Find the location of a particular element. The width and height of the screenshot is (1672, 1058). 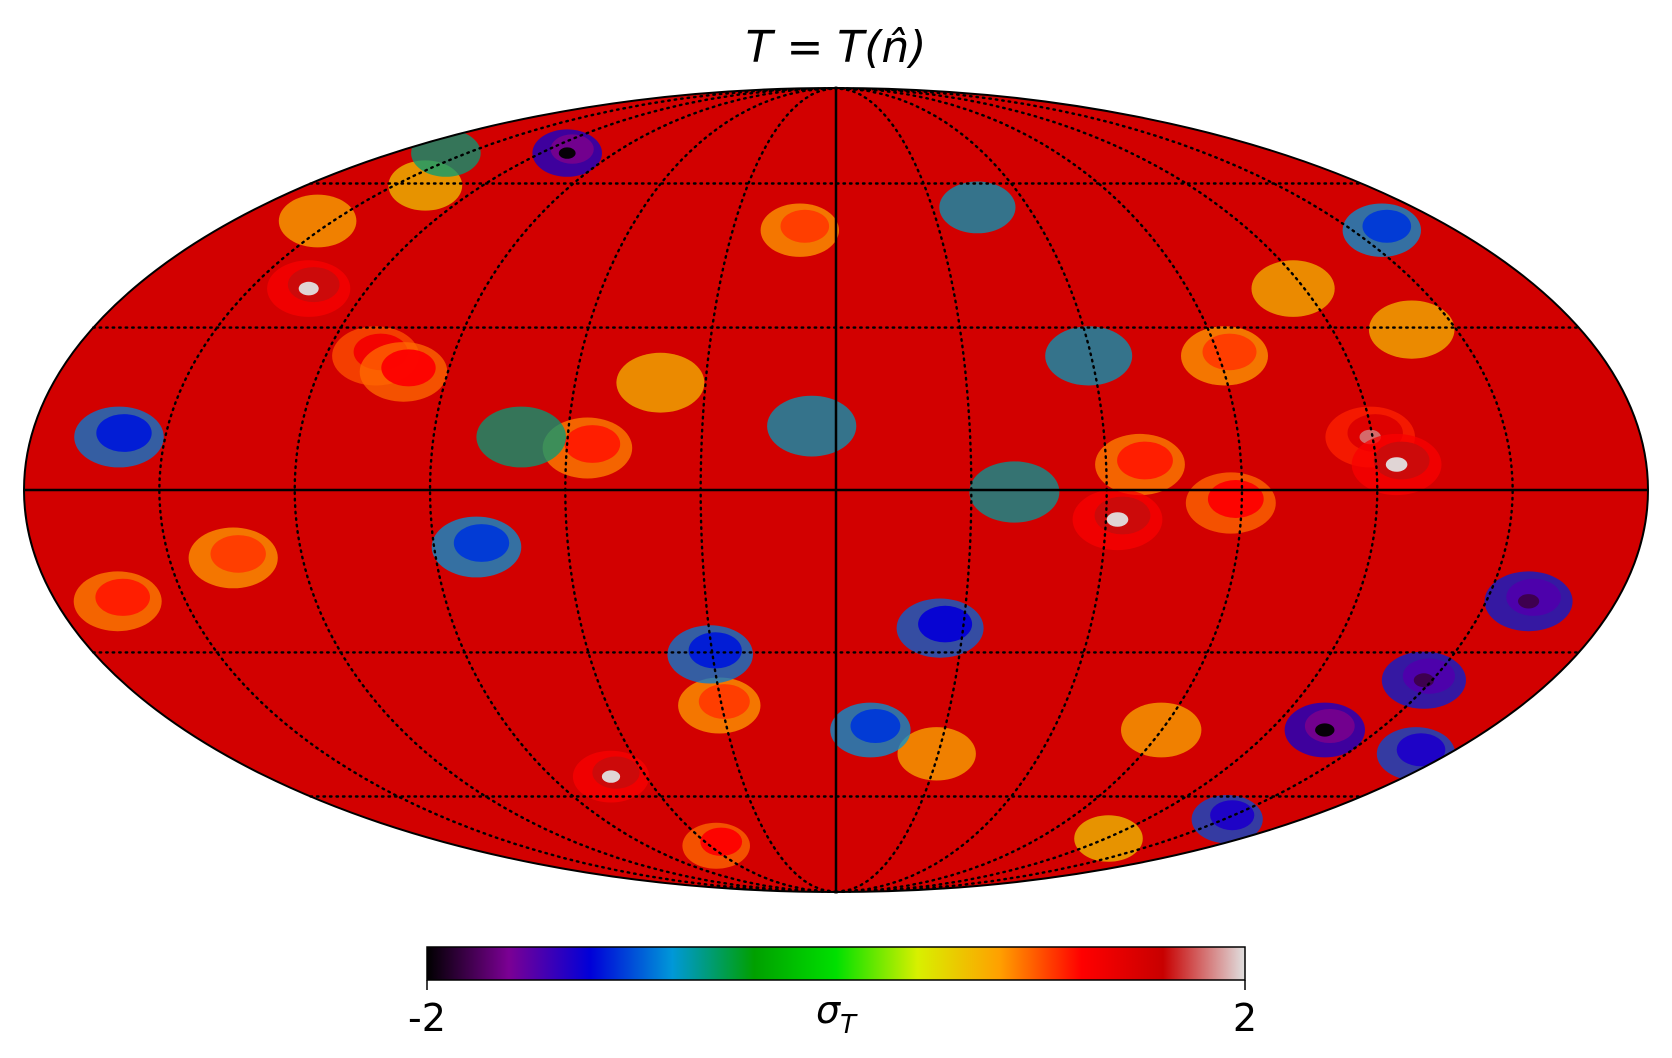

colorbar: -2 2 σT is located at coordinates (832, 993).